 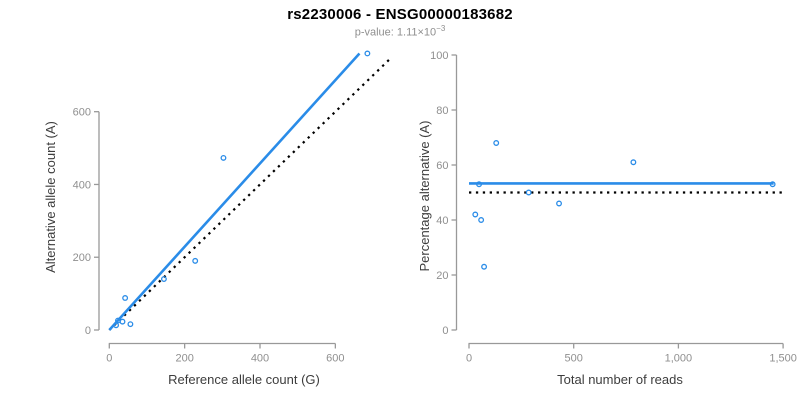 I want to click on left-y-axis-title: Alternative allele count (A), so click(x=50, y=197).